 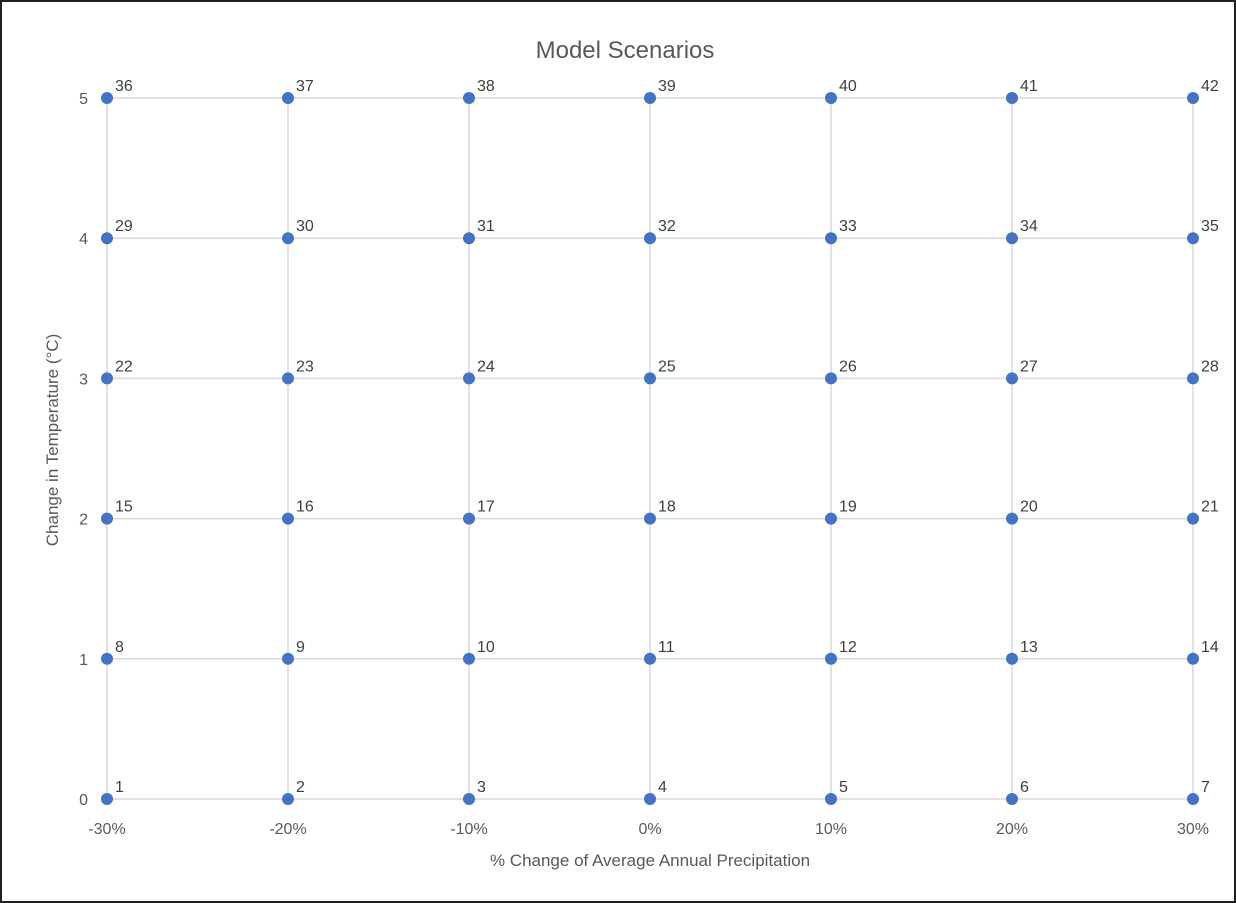 What do you see at coordinates (667, 507) in the screenshot?
I see `data-label: 18` at bounding box center [667, 507].